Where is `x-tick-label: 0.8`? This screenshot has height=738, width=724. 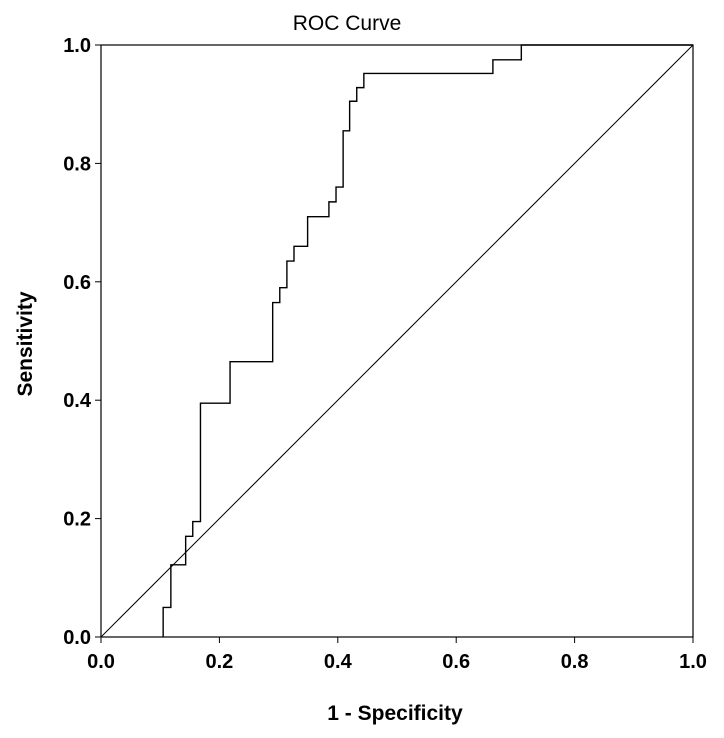 x-tick-label: 0.8 is located at coordinates (575, 662).